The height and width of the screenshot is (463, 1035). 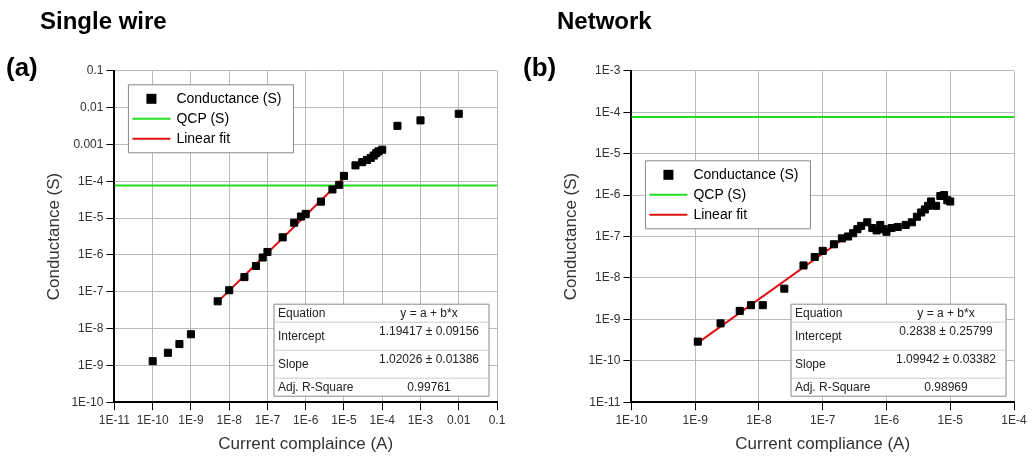 What do you see at coordinates (429, 358) in the screenshot?
I see `annotation: 1.02026 ± 0.01386` at bounding box center [429, 358].